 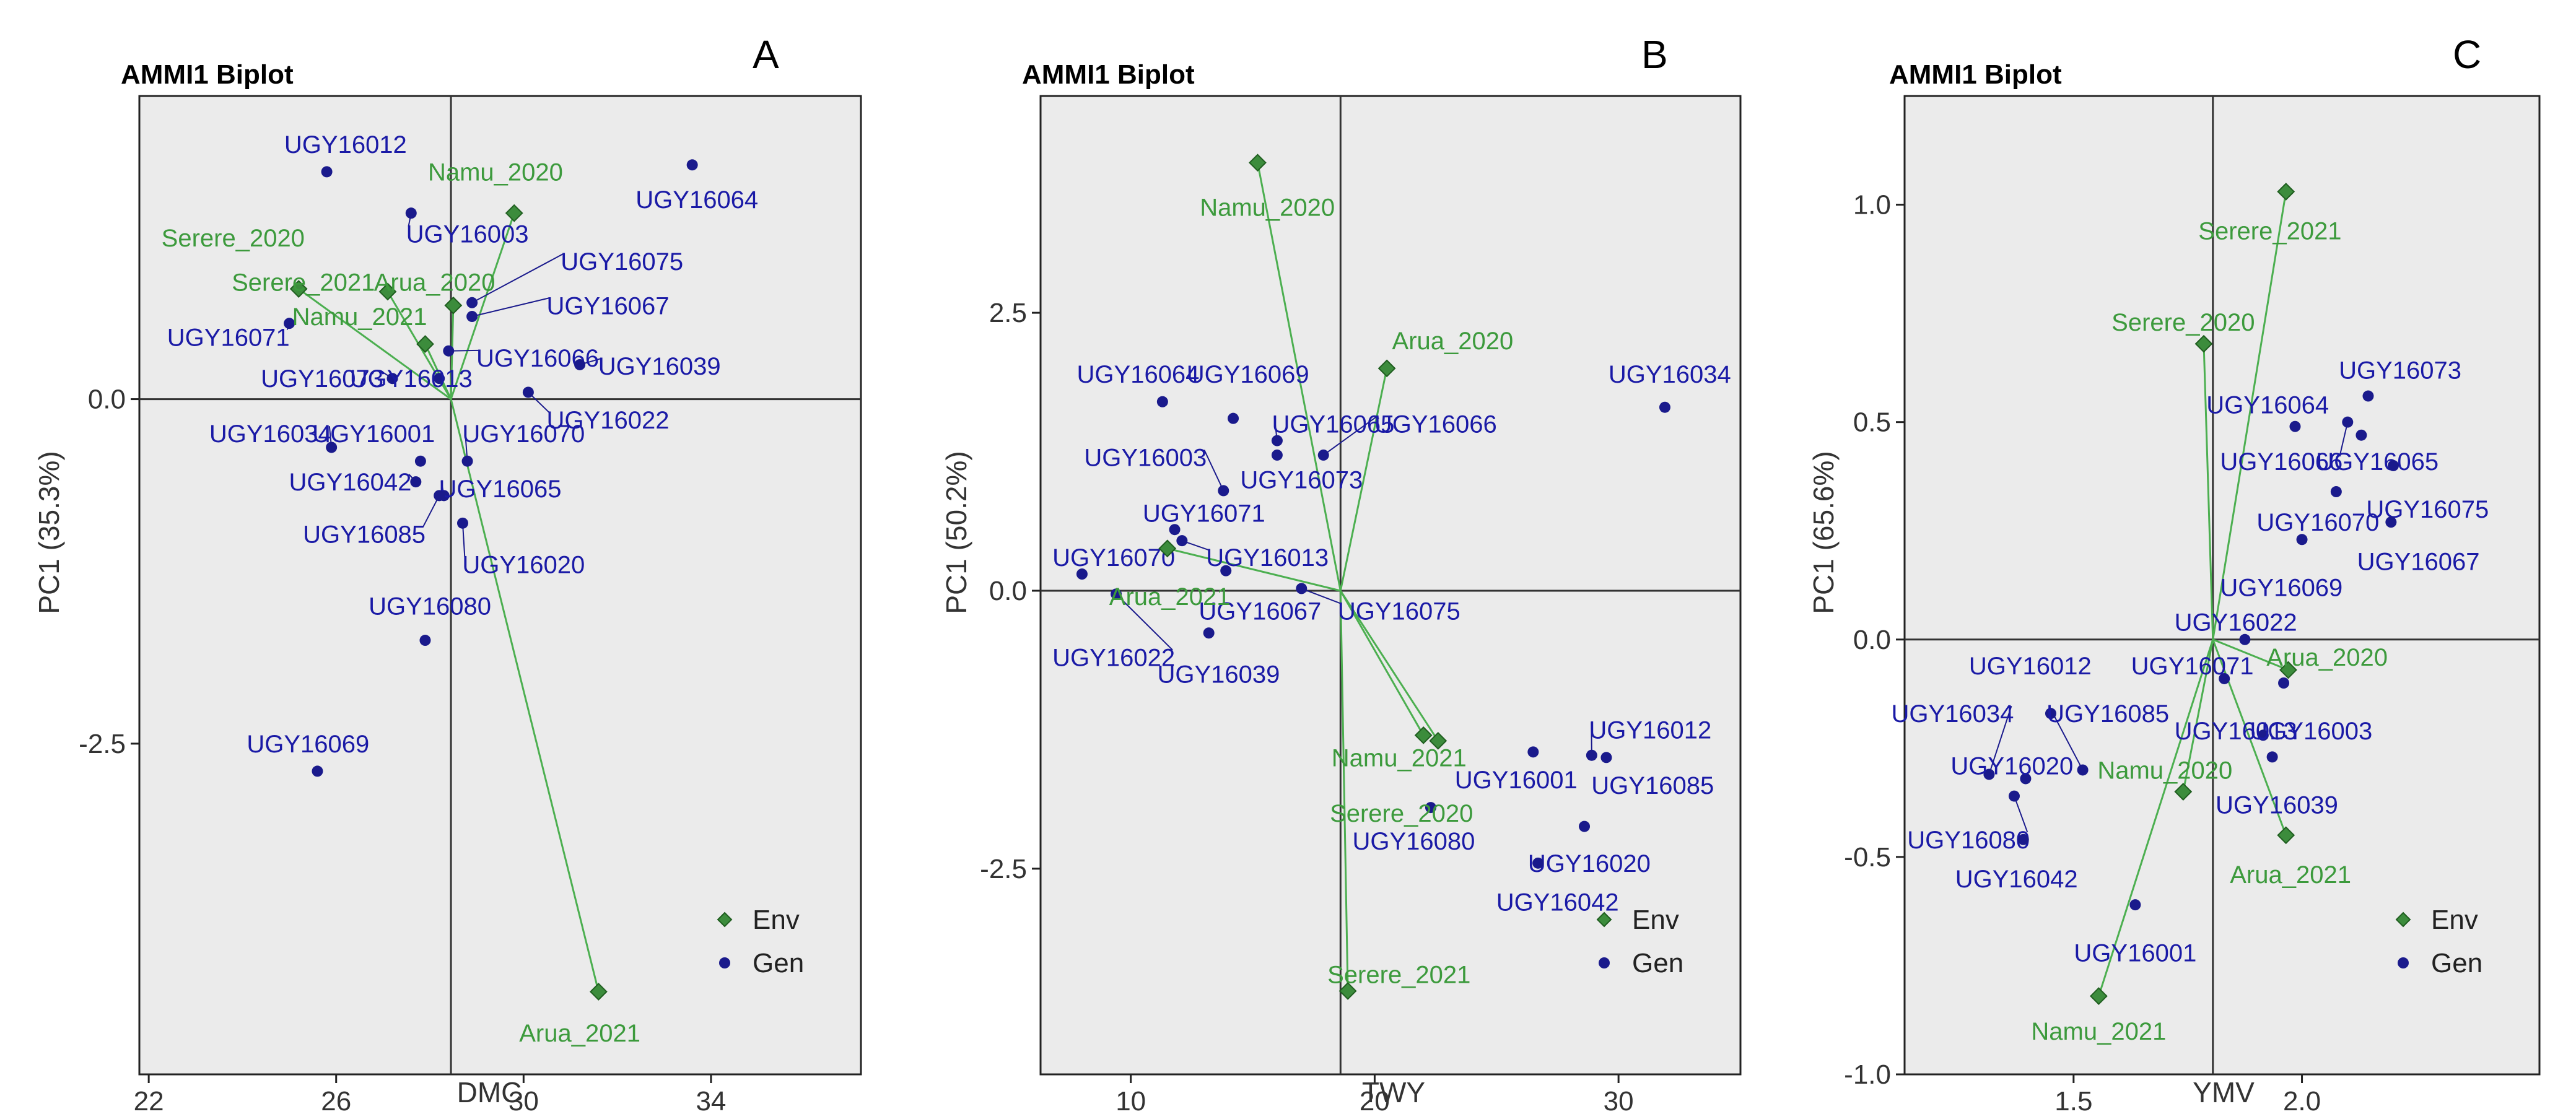 What do you see at coordinates (228, 337) in the screenshot?
I see `genotype-label: UGY16071` at bounding box center [228, 337].